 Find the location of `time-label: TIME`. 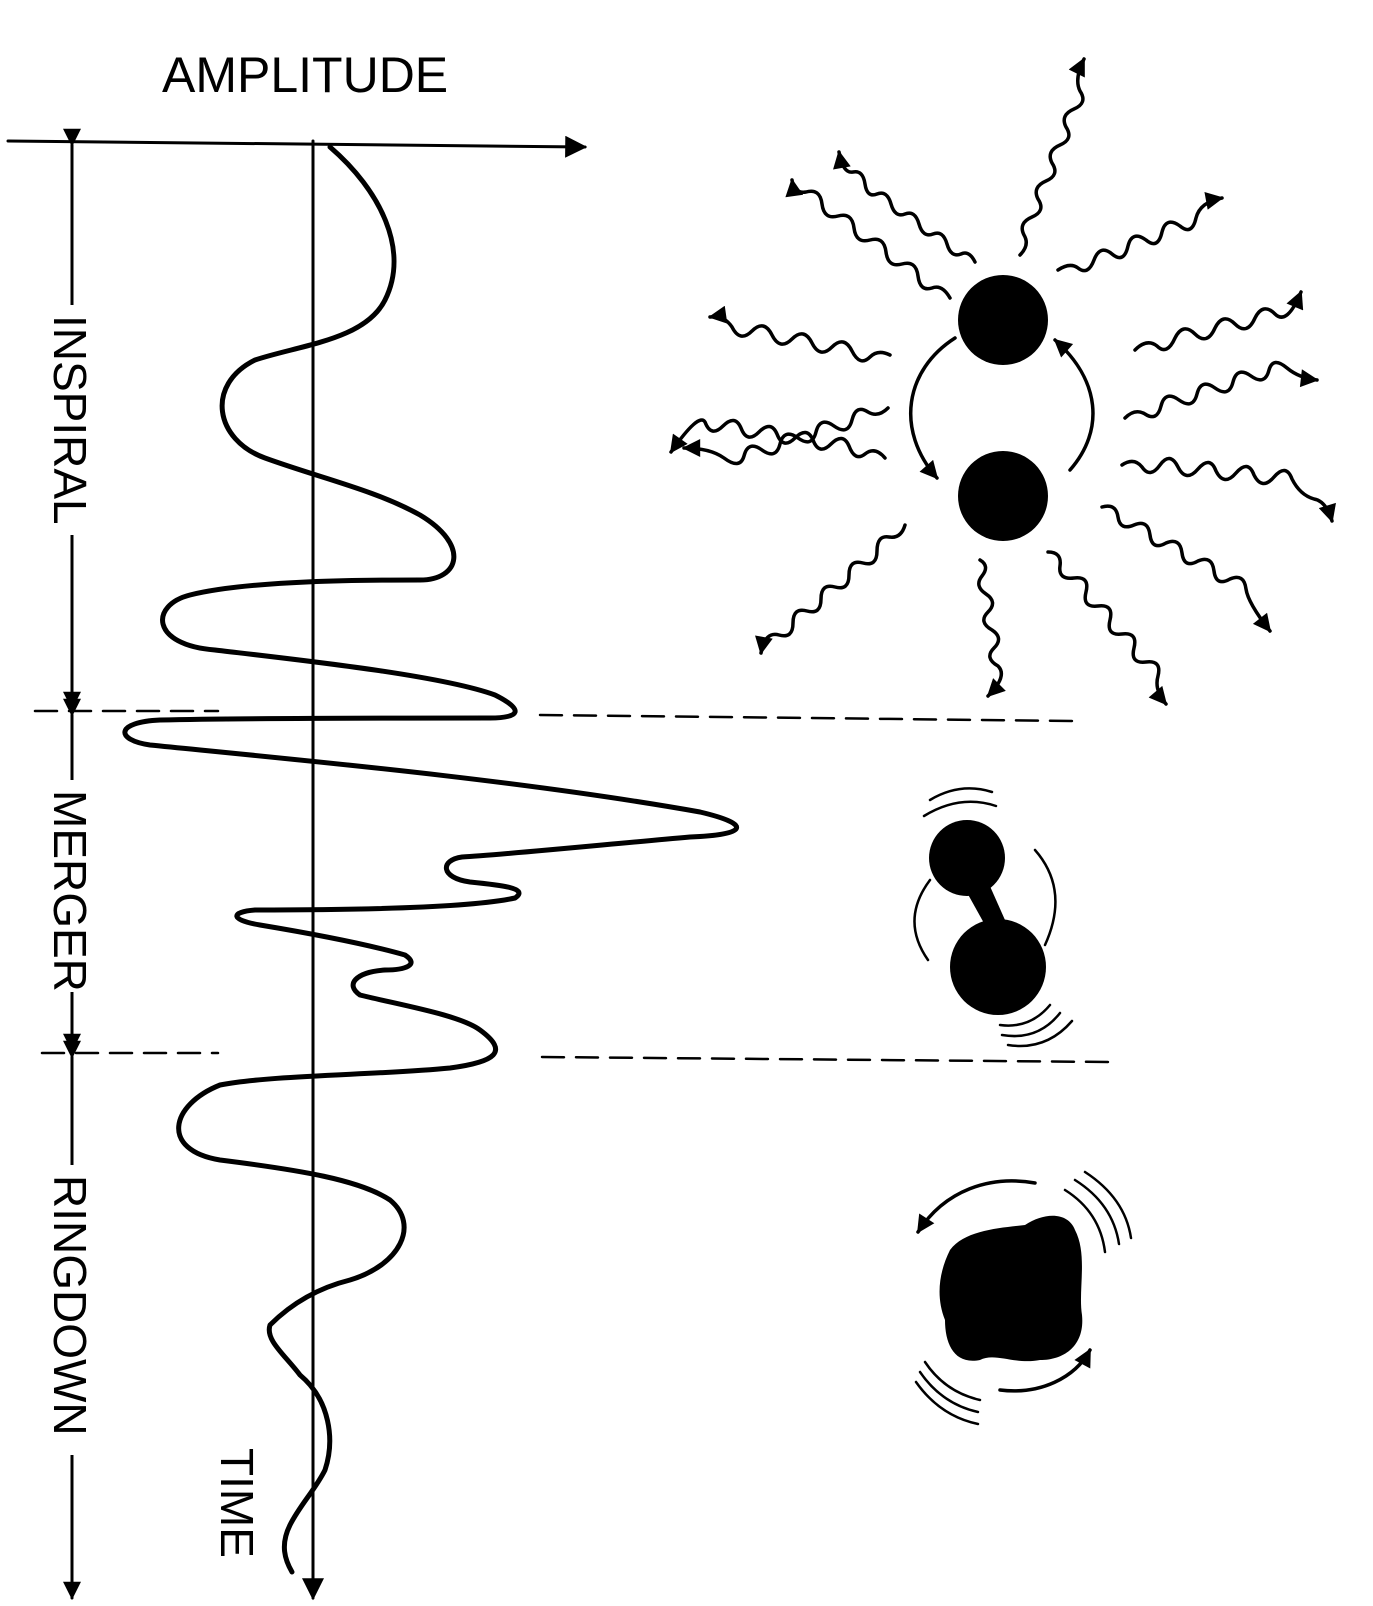

time-label: TIME is located at coordinates (237, 1503).